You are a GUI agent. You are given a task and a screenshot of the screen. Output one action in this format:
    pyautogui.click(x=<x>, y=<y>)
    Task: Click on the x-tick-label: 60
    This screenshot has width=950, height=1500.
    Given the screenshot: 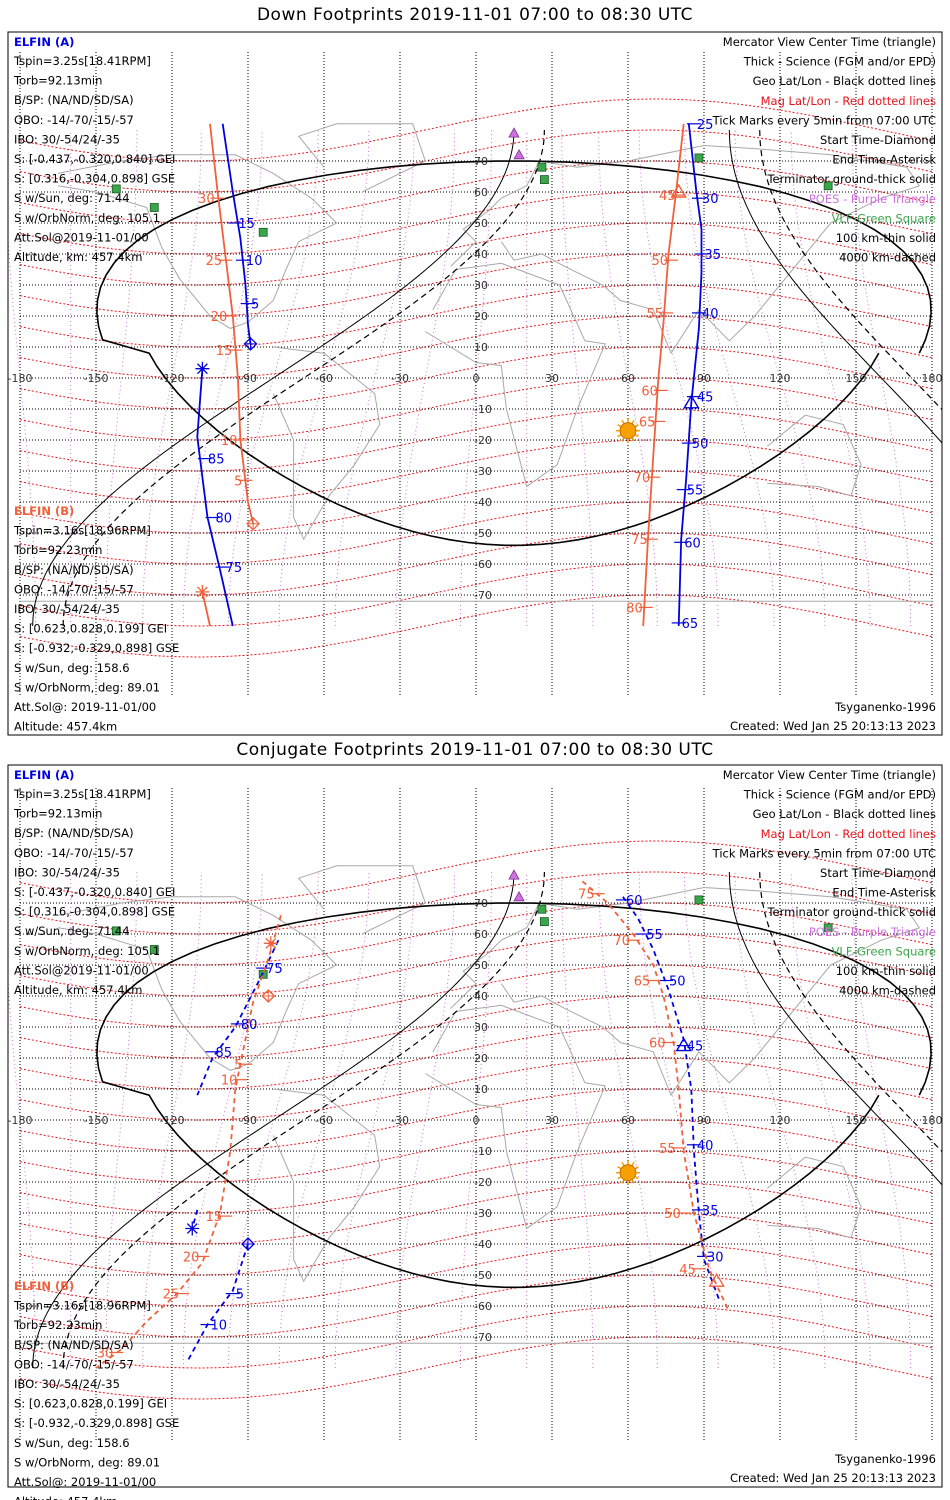 What is the action you would take?
    pyautogui.click(x=628, y=378)
    